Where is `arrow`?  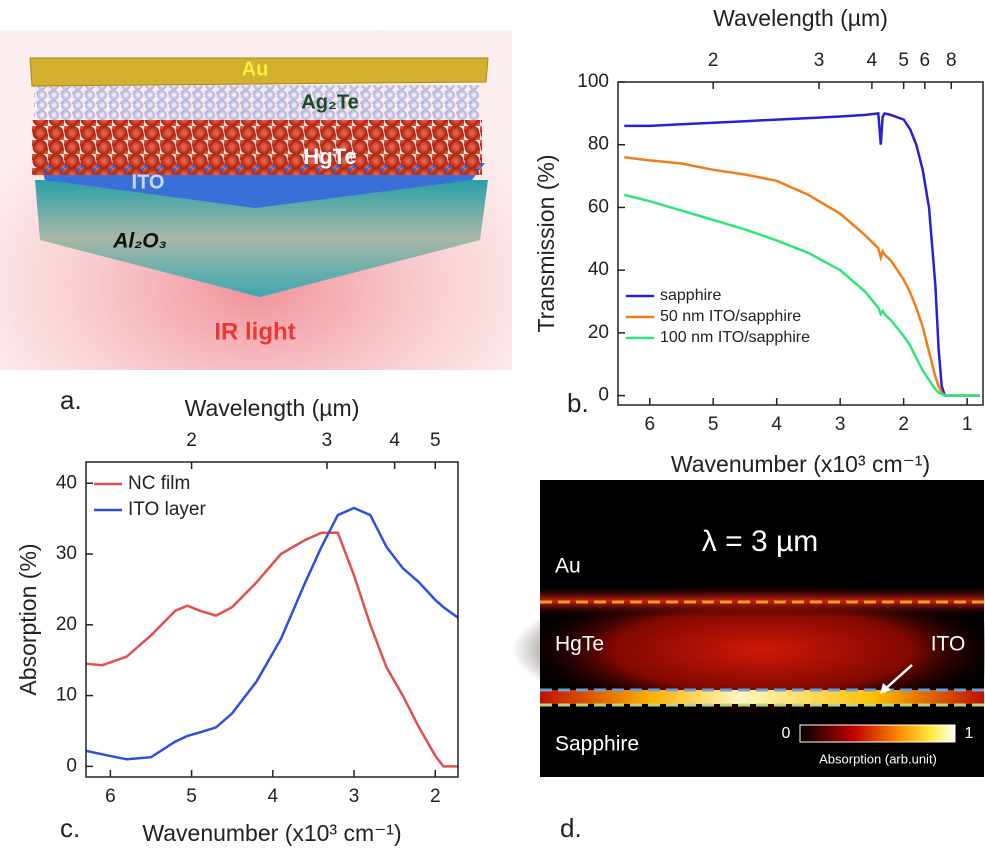 arrow is located at coordinates (898, 677).